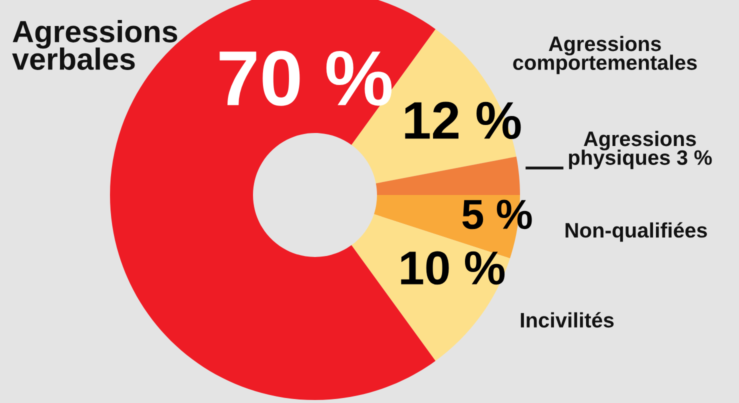 This screenshot has width=739, height=403. Describe the element at coordinates (453, 268) in the screenshot. I see `data-label: 10 %` at that location.